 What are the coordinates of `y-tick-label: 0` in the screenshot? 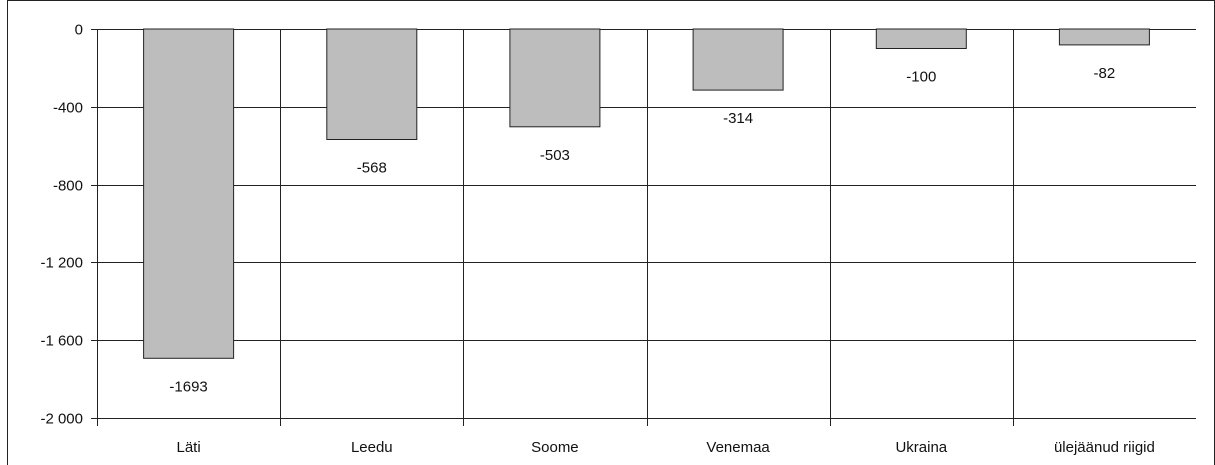 It's located at (79, 30).